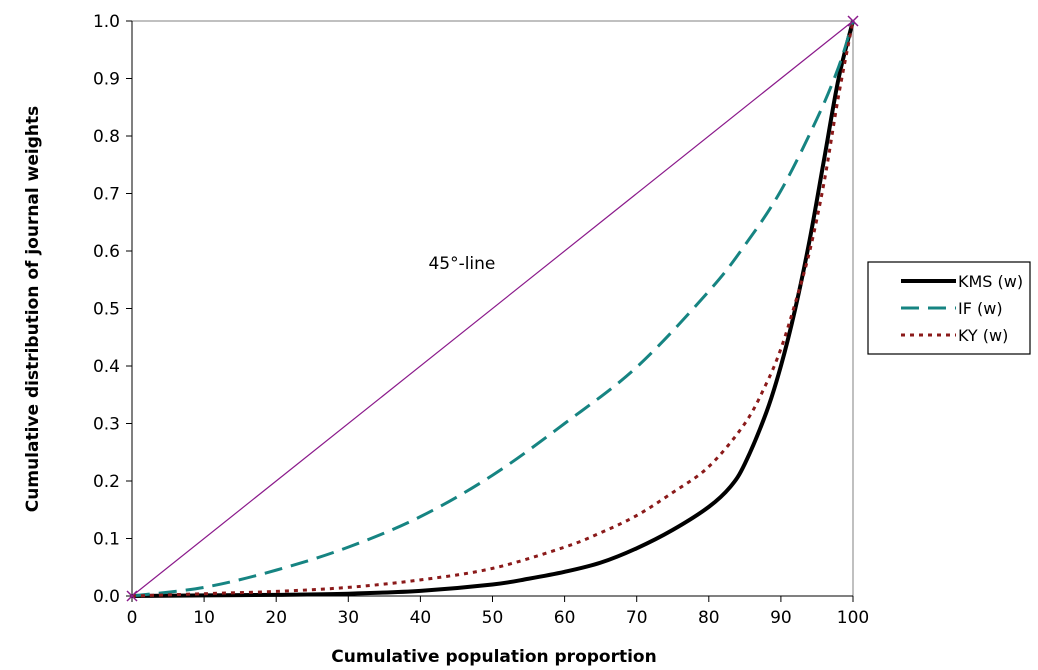  What do you see at coordinates (493, 618) in the screenshot?
I see `x-tick-label: 50` at bounding box center [493, 618].